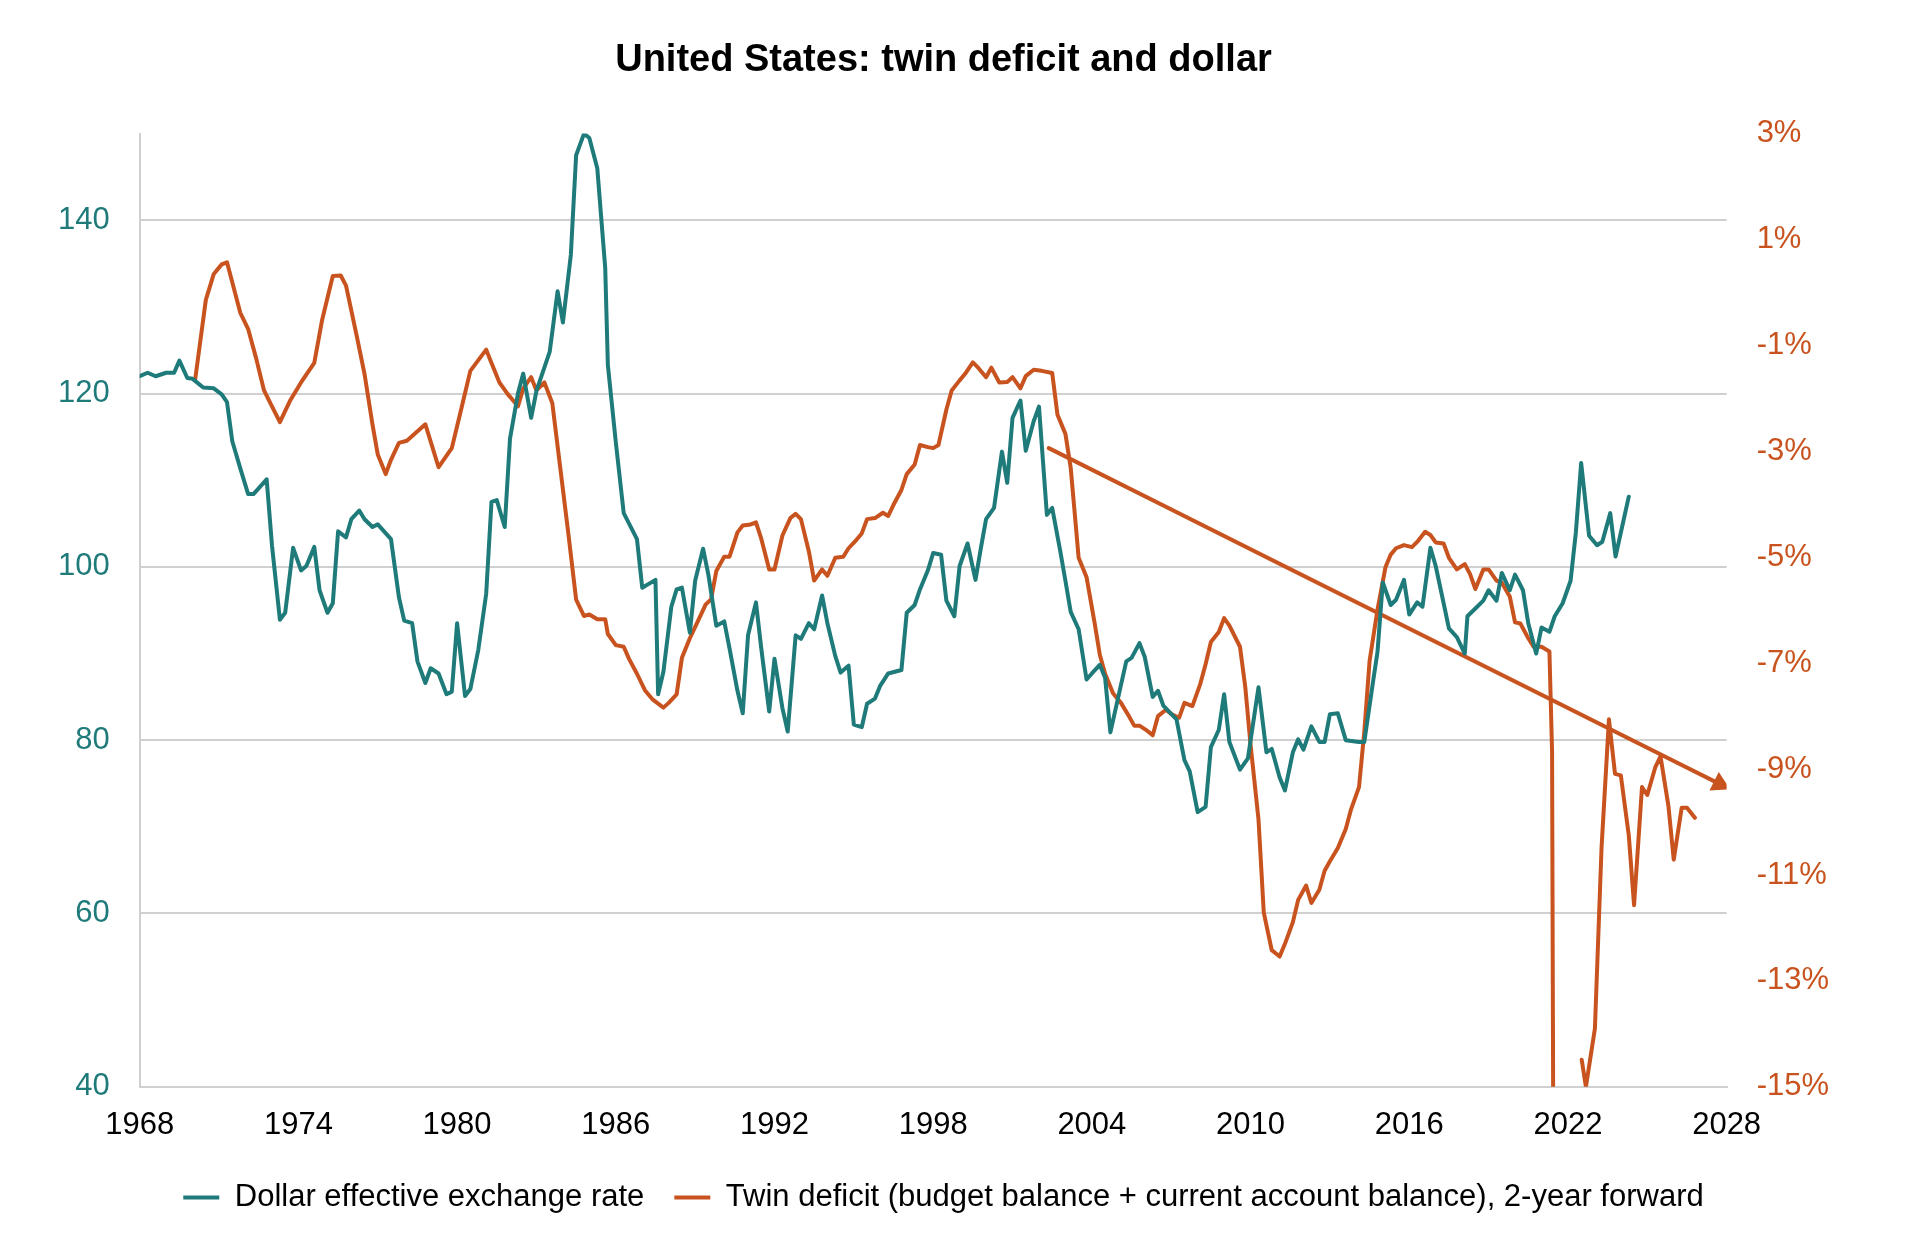 This screenshot has width=1907, height=1246. Describe the element at coordinates (83, 392) in the screenshot. I see `y-tick-label: 120` at that location.